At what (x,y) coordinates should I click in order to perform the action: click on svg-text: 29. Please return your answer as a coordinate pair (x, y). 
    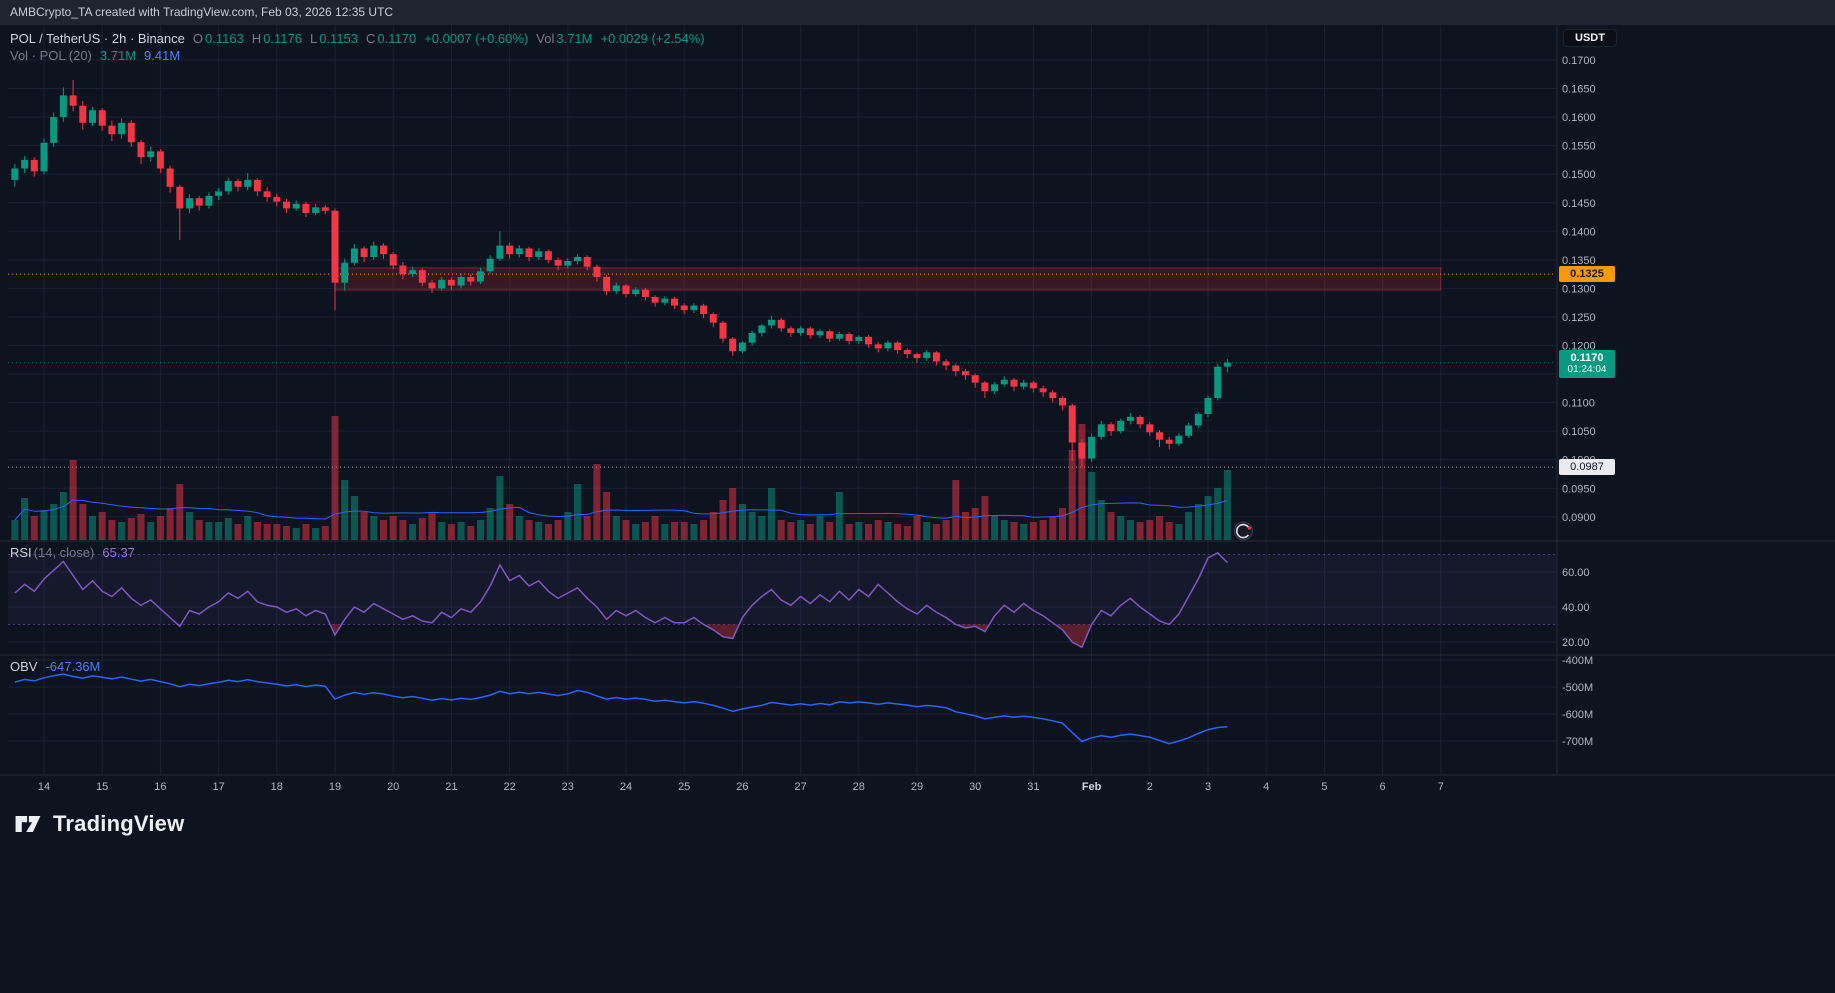
    Looking at the image, I should click on (917, 787).